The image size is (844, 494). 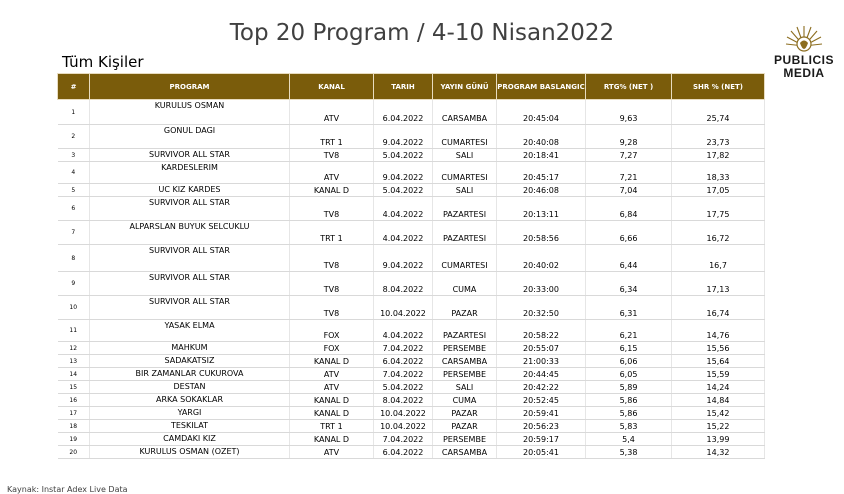 What do you see at coordinates (73, 413) in the screenshot?
I see `rank-cell: 17` at bounding box center [73, 413].